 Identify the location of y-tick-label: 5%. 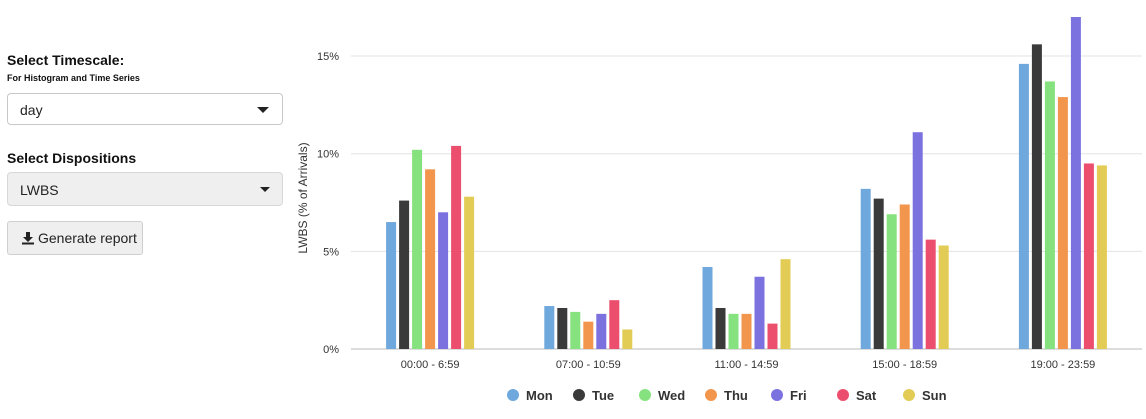
(331, 252).